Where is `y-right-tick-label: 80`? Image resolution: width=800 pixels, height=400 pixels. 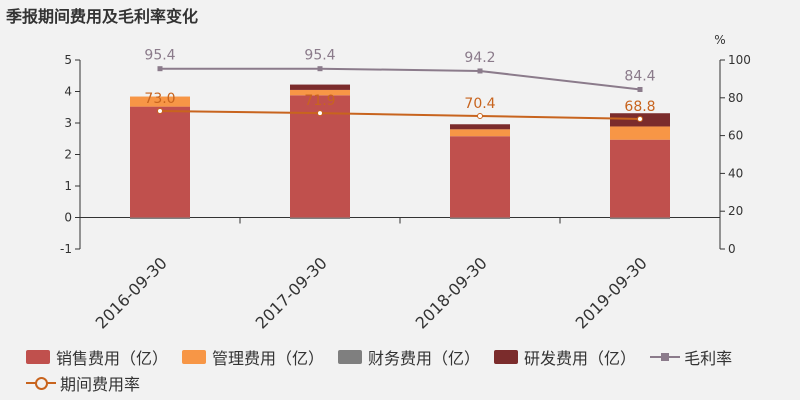
y-right-tick-label: 80 is located at coordinates (735, 98).